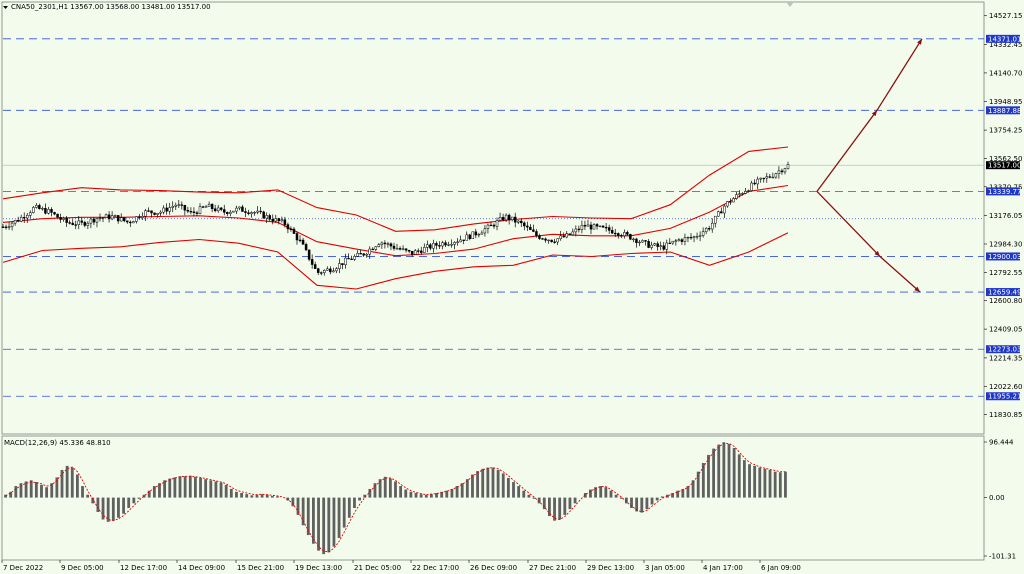 The width and height of the screenshot is (1024, 574). Describe the element at coordinates (1005, 102) in the screenshot. I see `price-tick-label: 13948.95` at that location.